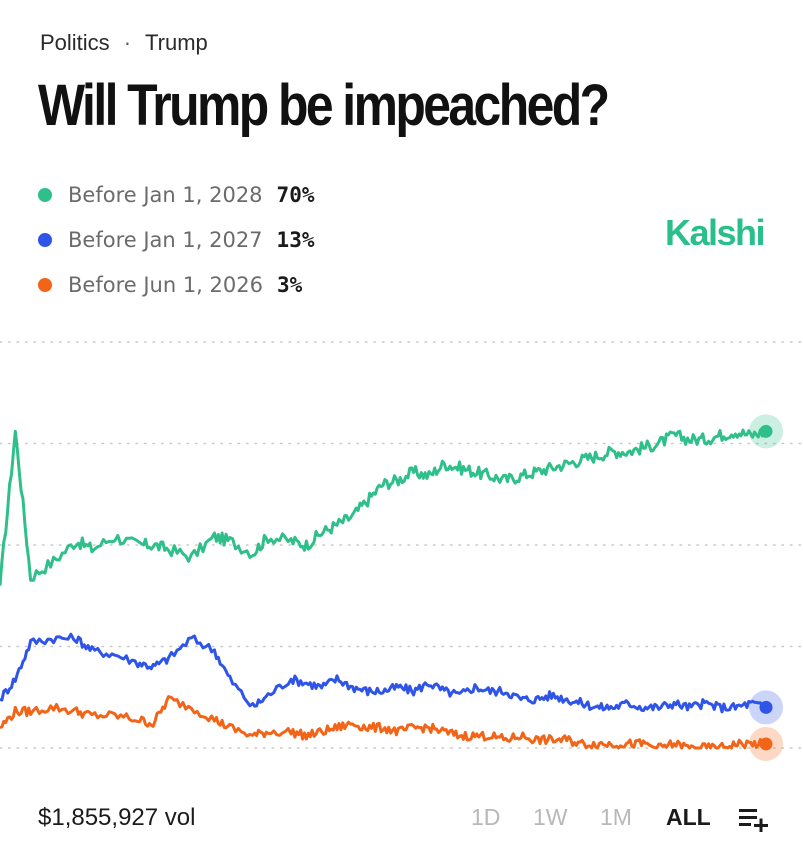  I want to click on page-title: Will Trump be impeached?, so click(324, 105).